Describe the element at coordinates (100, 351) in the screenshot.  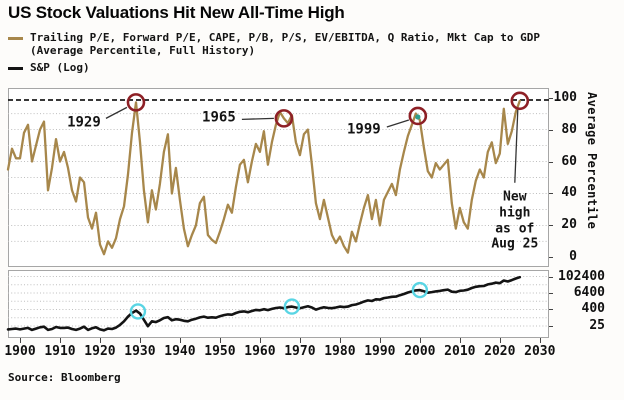
I see `x-tick-label: 1920` at that location.